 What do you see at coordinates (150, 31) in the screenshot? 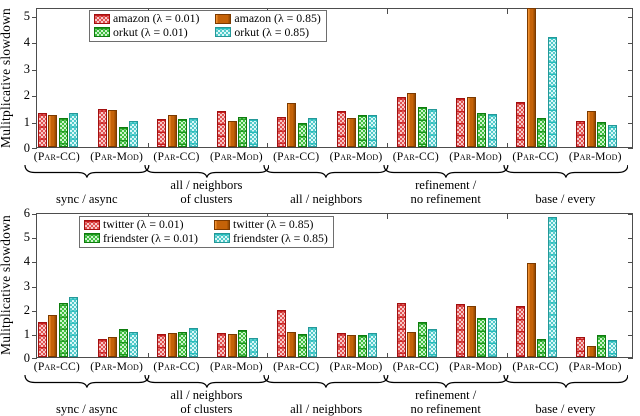
I see `legend-label: orkut (λ = 0.01)` at bounding box center [150, 31].